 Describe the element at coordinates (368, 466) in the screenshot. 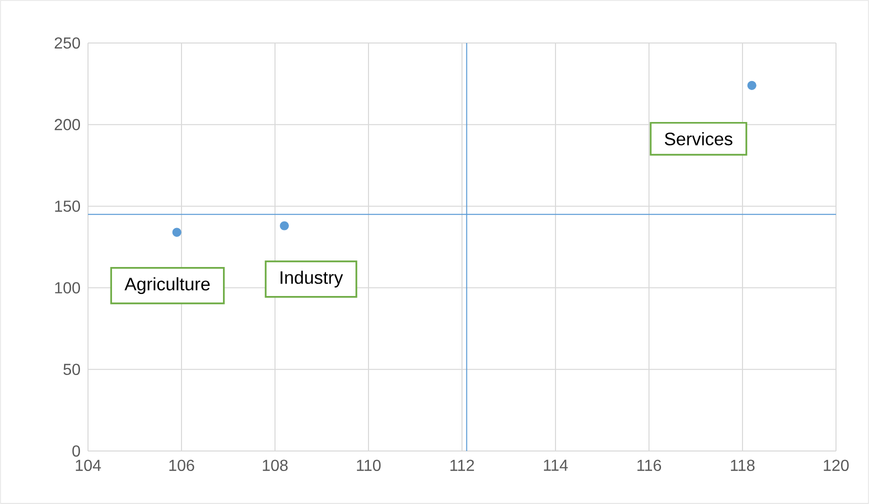

I see `x-tick-label: 110` at that location.